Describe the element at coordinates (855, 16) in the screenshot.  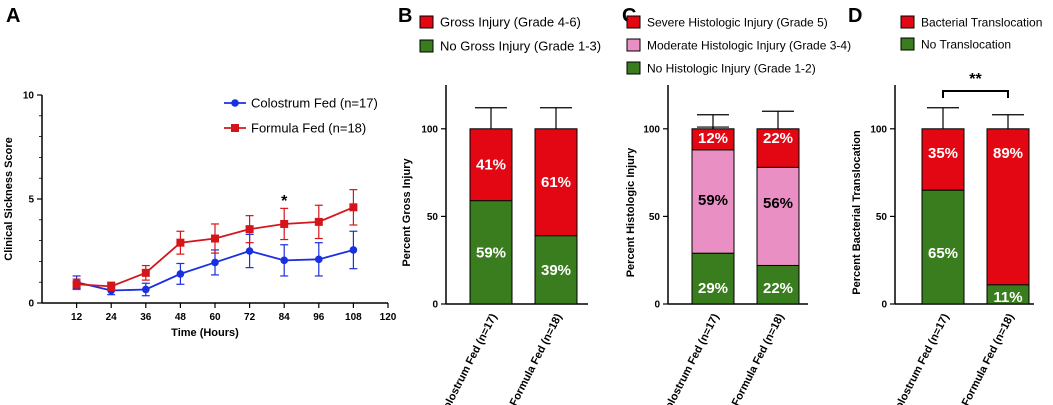
I see `panel-letter-d: D` at that location.